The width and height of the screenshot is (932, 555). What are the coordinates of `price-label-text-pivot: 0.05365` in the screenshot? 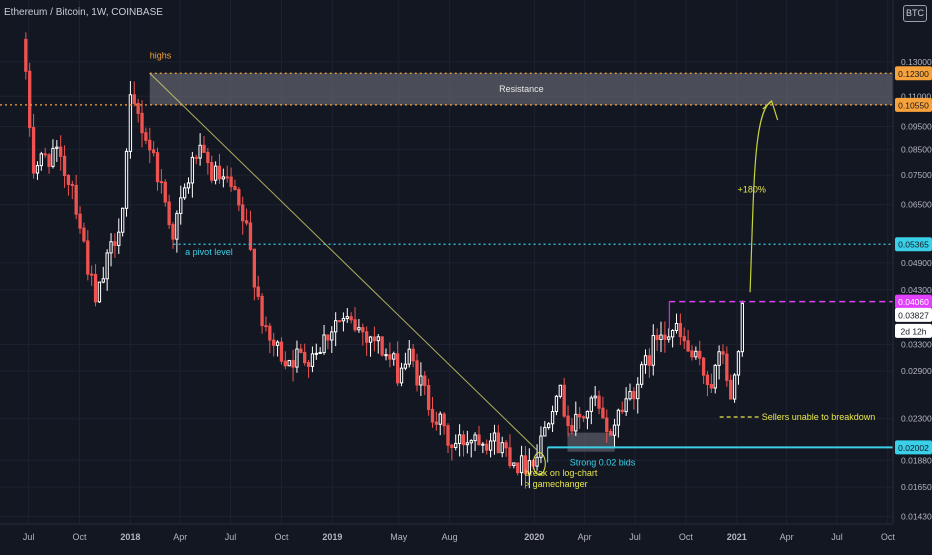 It's located at (913, 245).